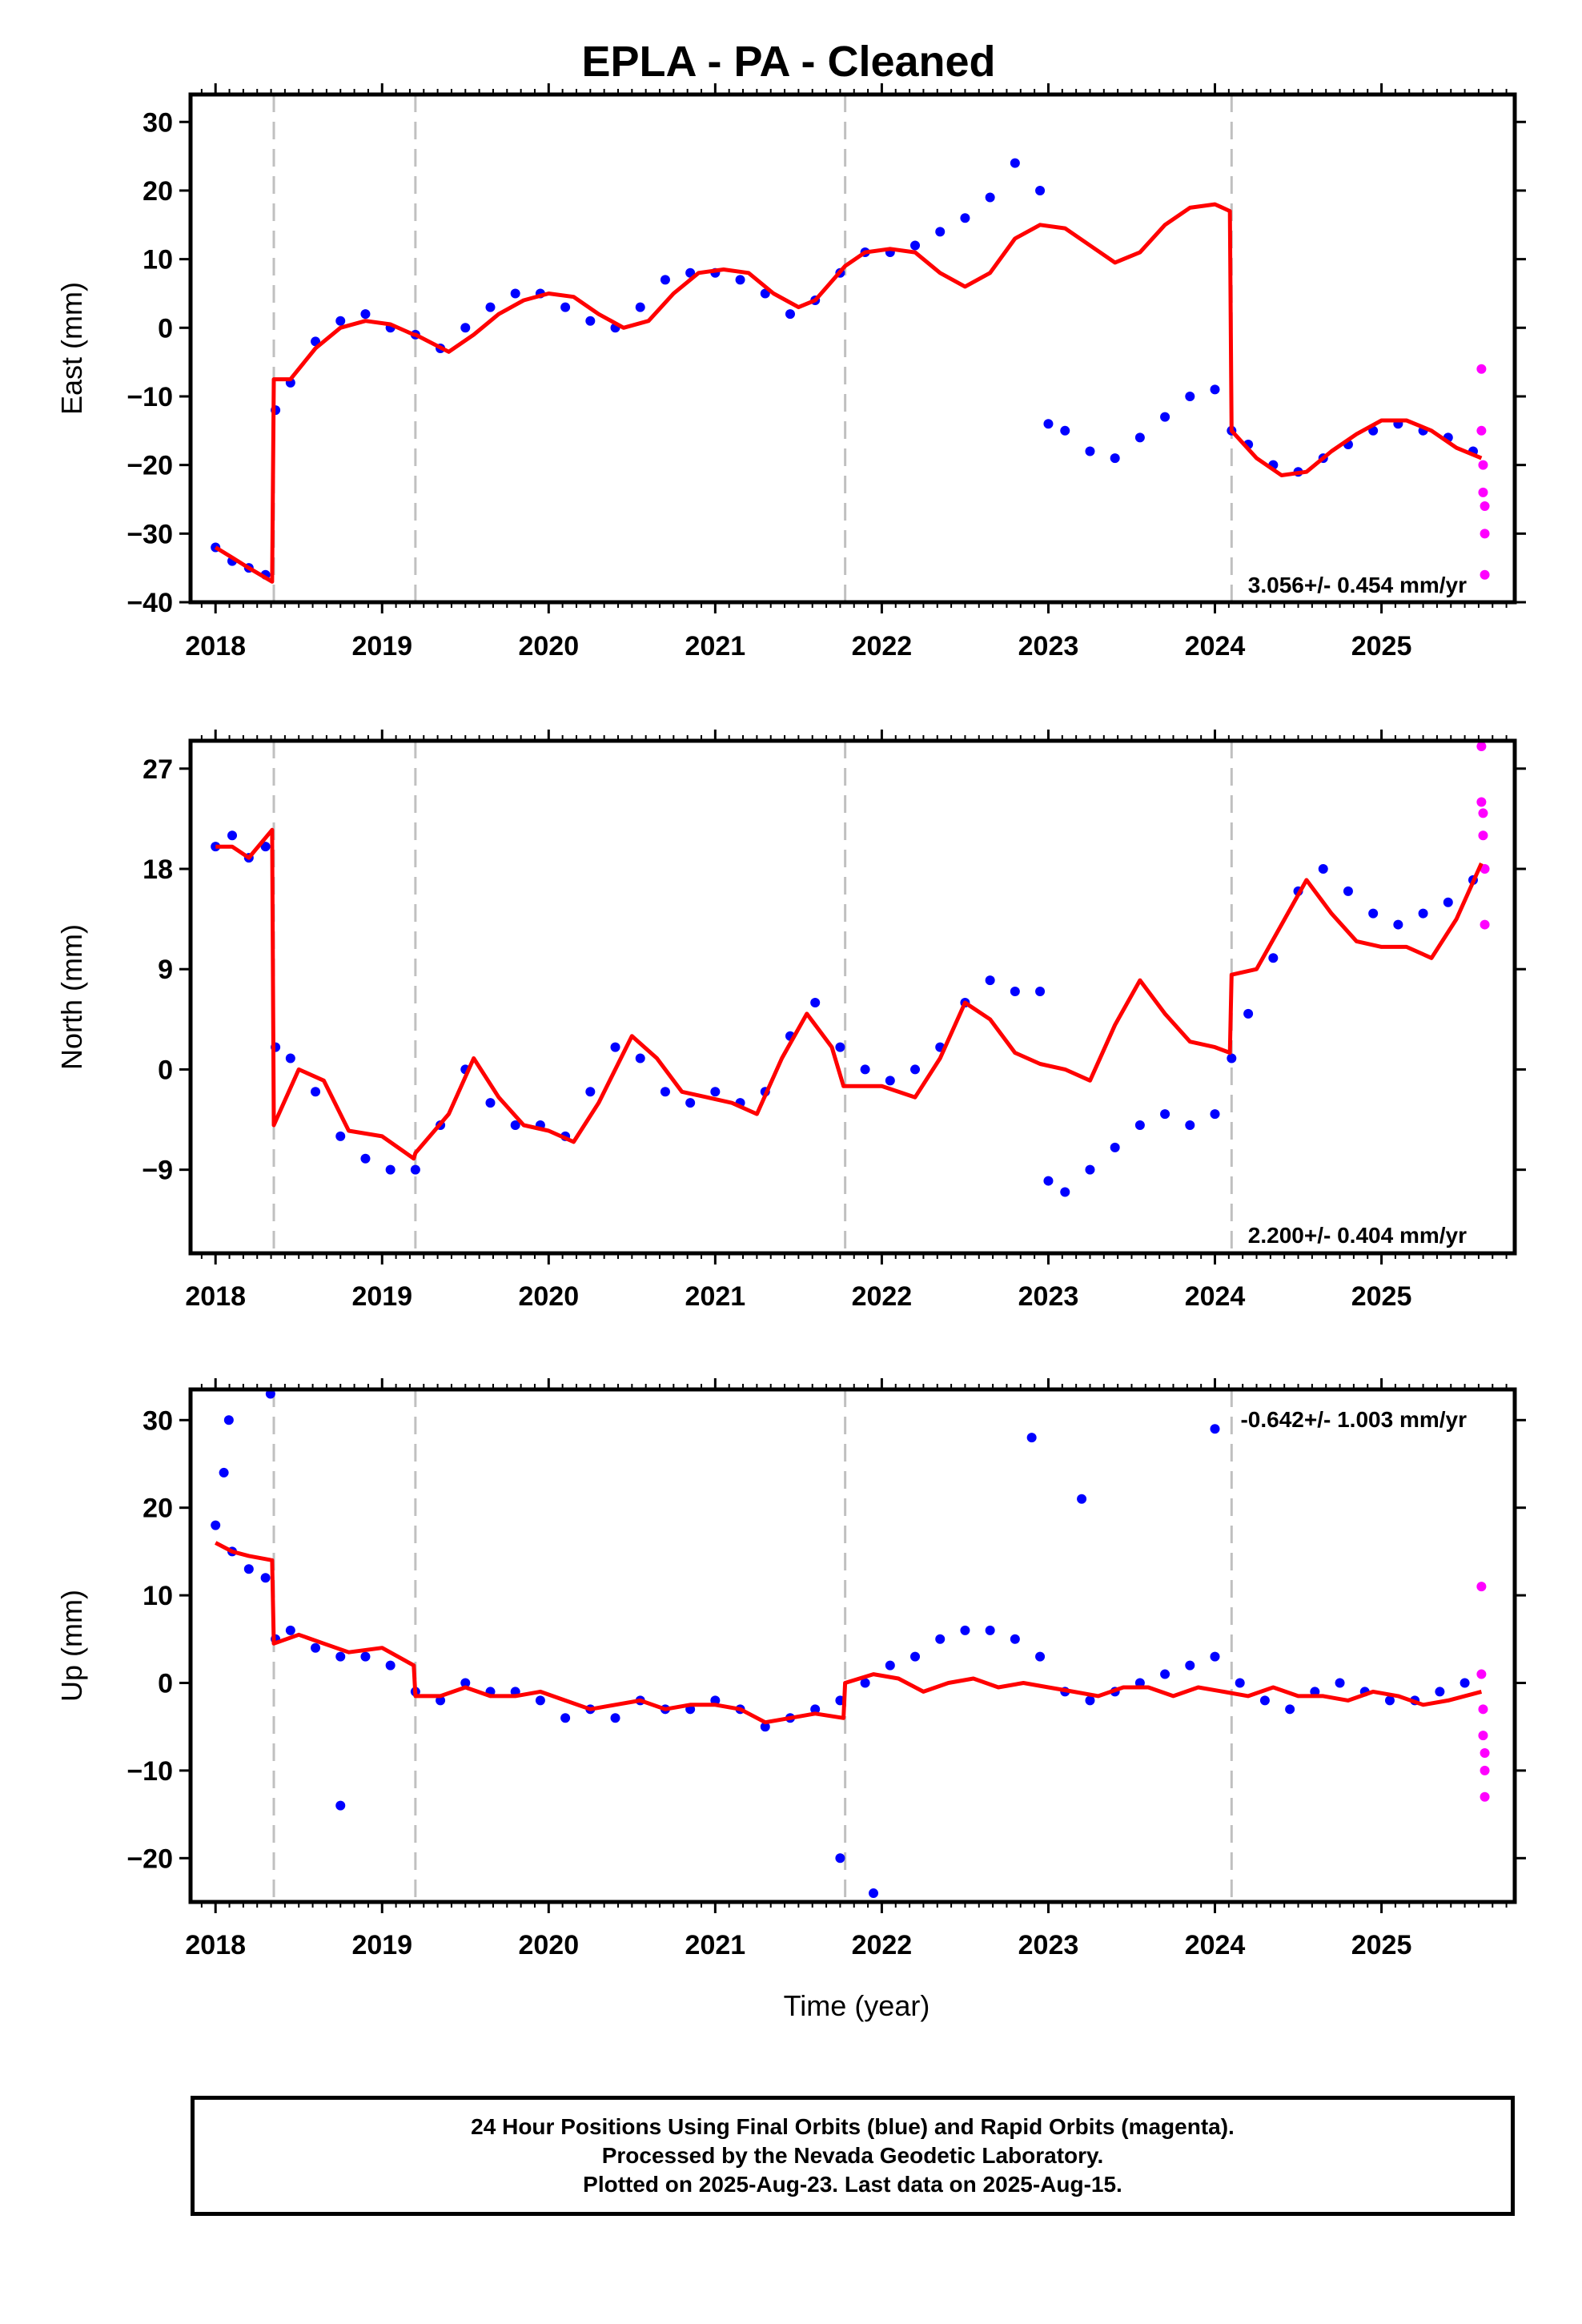 The image size is (1582, 2324). Describe the element at coordinates (1216, 1945) in the screenshot. I see `x-tick-label: 2024` at that location.